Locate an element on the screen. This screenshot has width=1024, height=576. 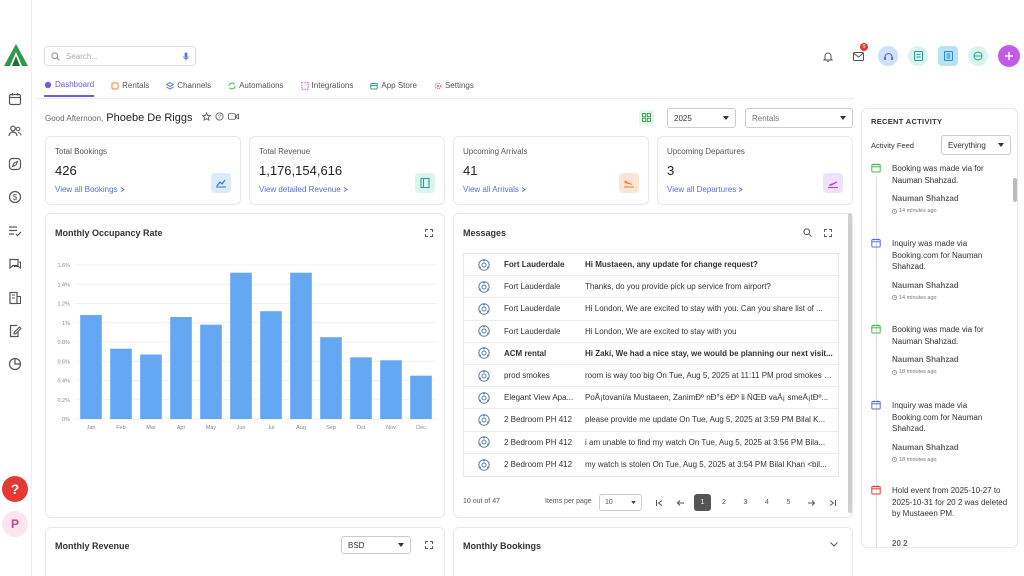
x-tick-label: Apr is located at coordinates (181, 428).